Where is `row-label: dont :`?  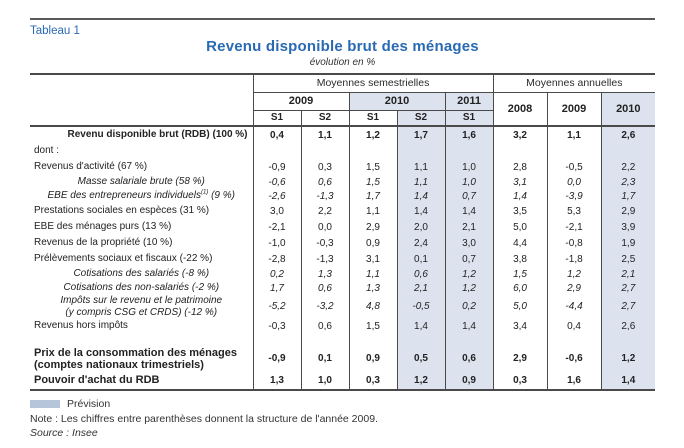
row-label: dont : is located at coordinates (142, 151).